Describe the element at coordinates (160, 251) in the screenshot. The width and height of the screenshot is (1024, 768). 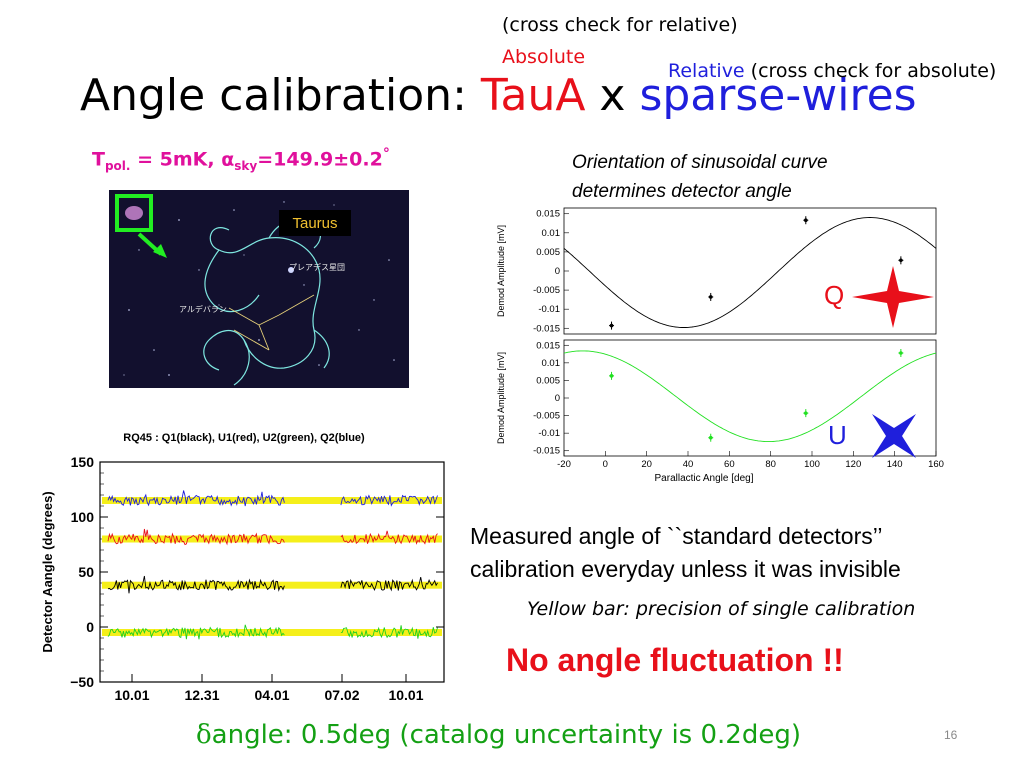
I see `arrow-icon` at that location.